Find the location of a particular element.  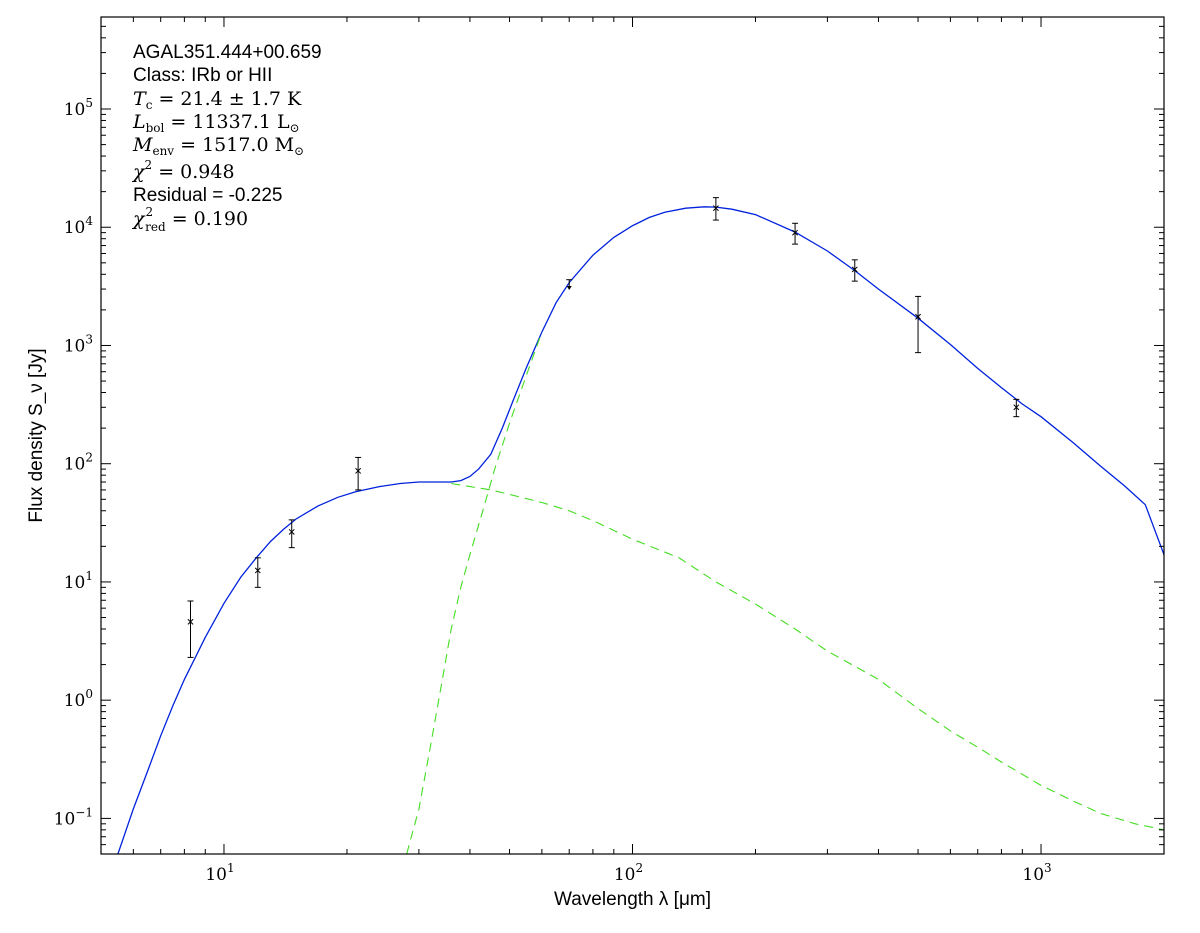

model-line-cold-component is located at coordinates (474, 592).